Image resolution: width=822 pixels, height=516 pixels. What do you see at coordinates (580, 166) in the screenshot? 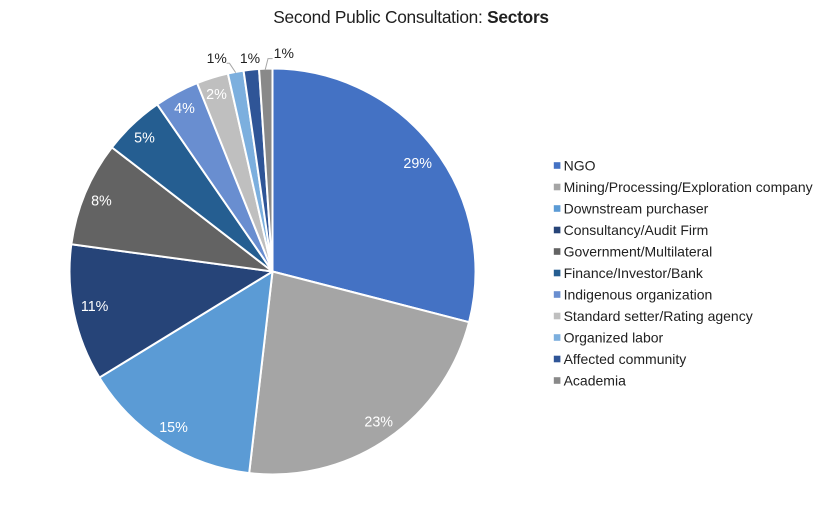
I see `svg-text: NGO` at bounding box center [580, 166].